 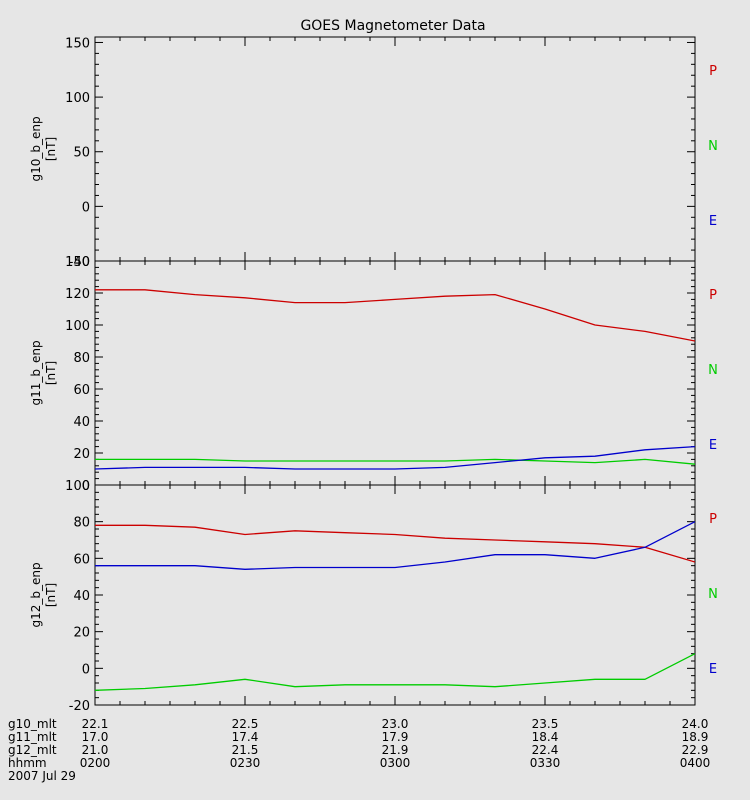 I want to click on footer-value: 24.0, so click(x=695, y=724).